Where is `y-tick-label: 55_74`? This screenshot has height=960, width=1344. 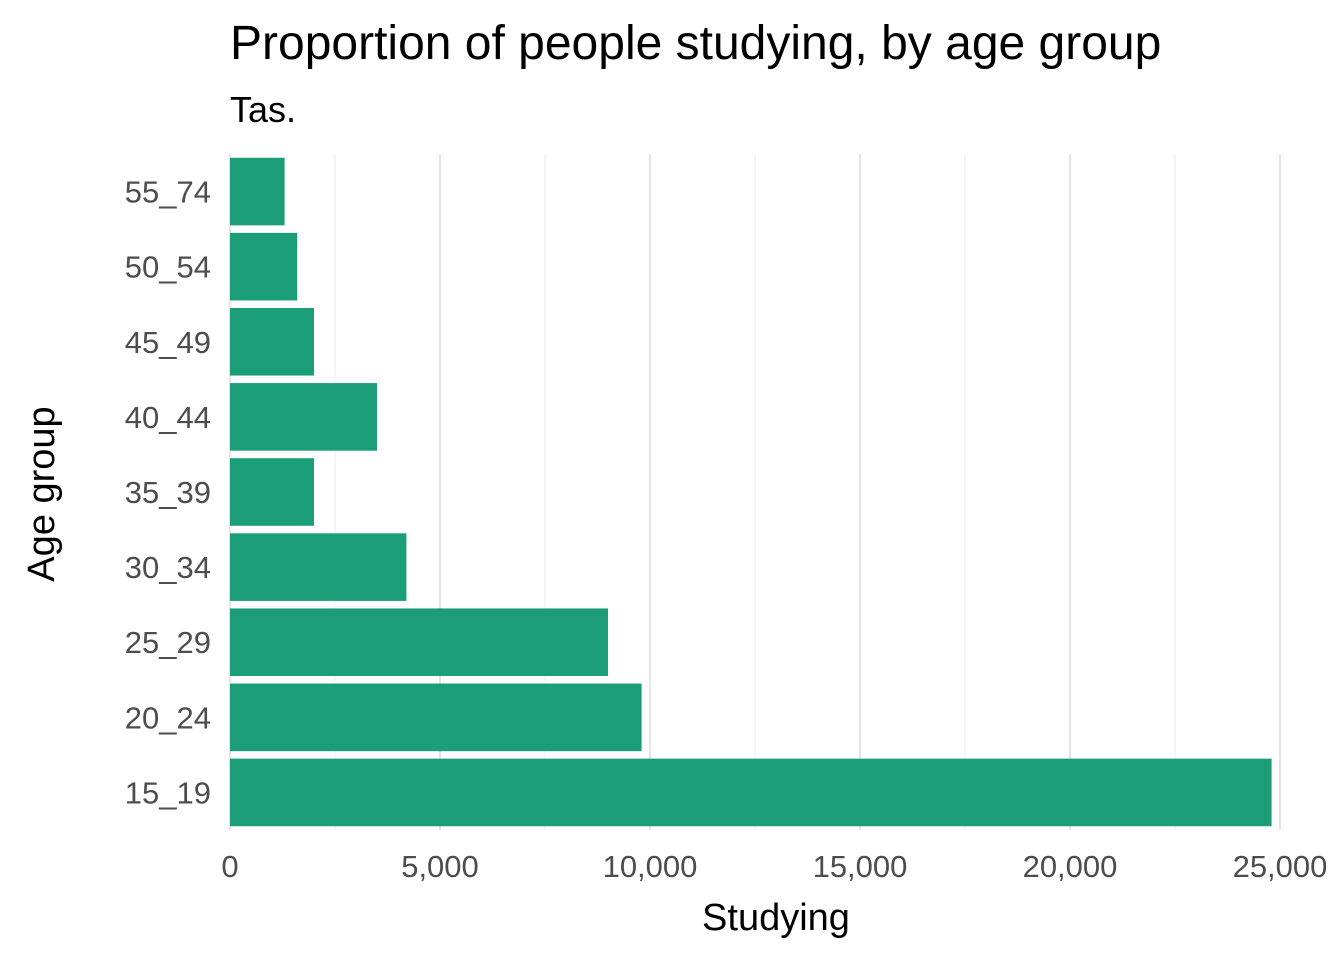
y-tick-label: 55_74 is located at coordinates (168, 192).